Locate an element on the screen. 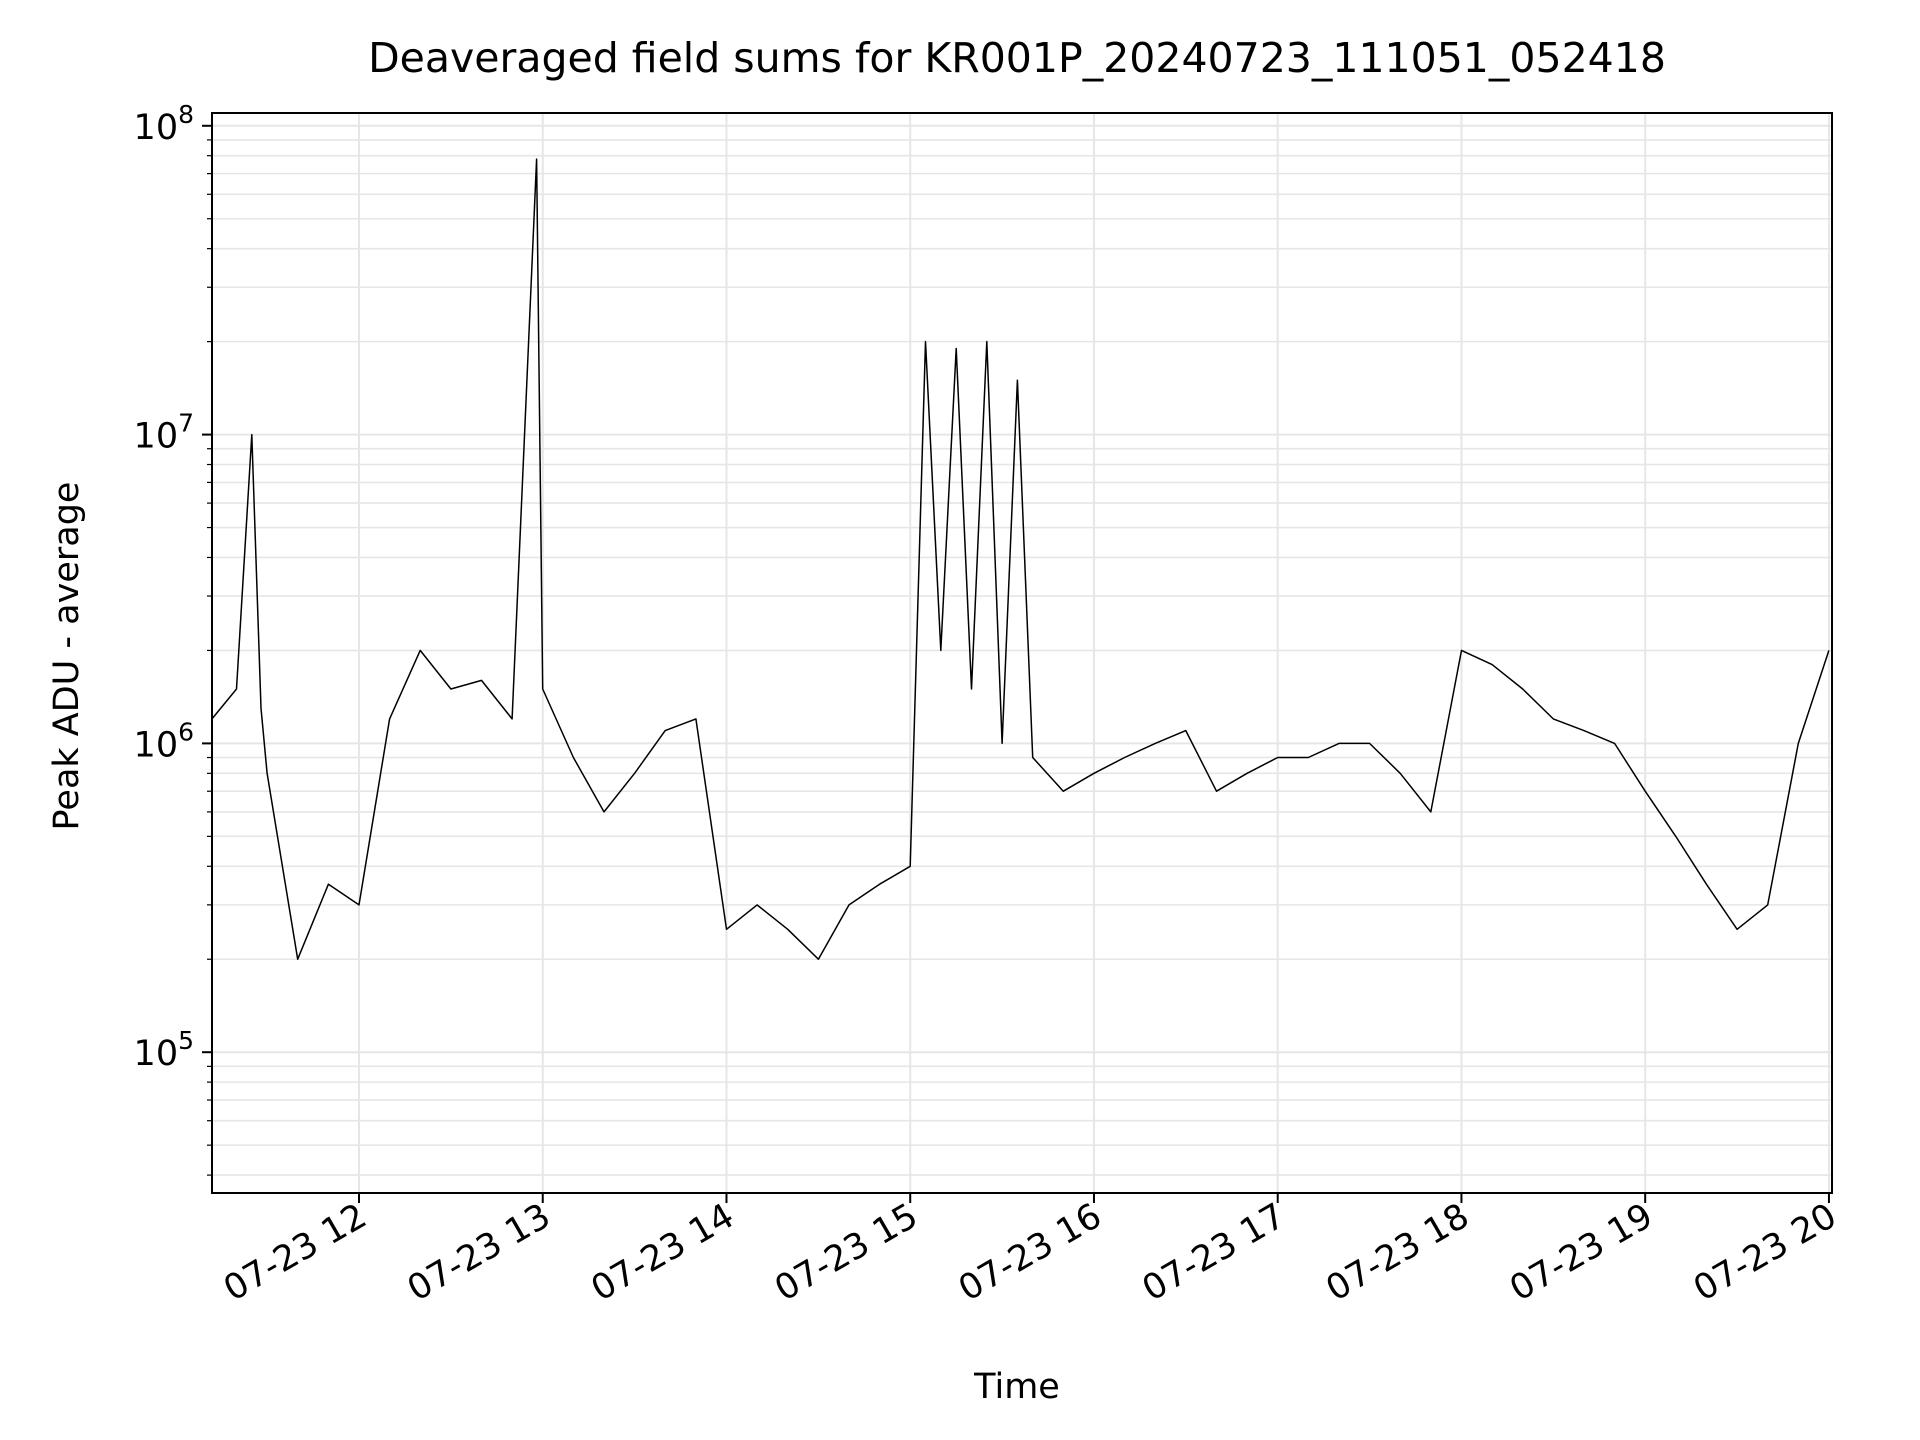 The image size is (1920, 1440). y-tick-label: 10⁸ is located at coordinates (164, 124).